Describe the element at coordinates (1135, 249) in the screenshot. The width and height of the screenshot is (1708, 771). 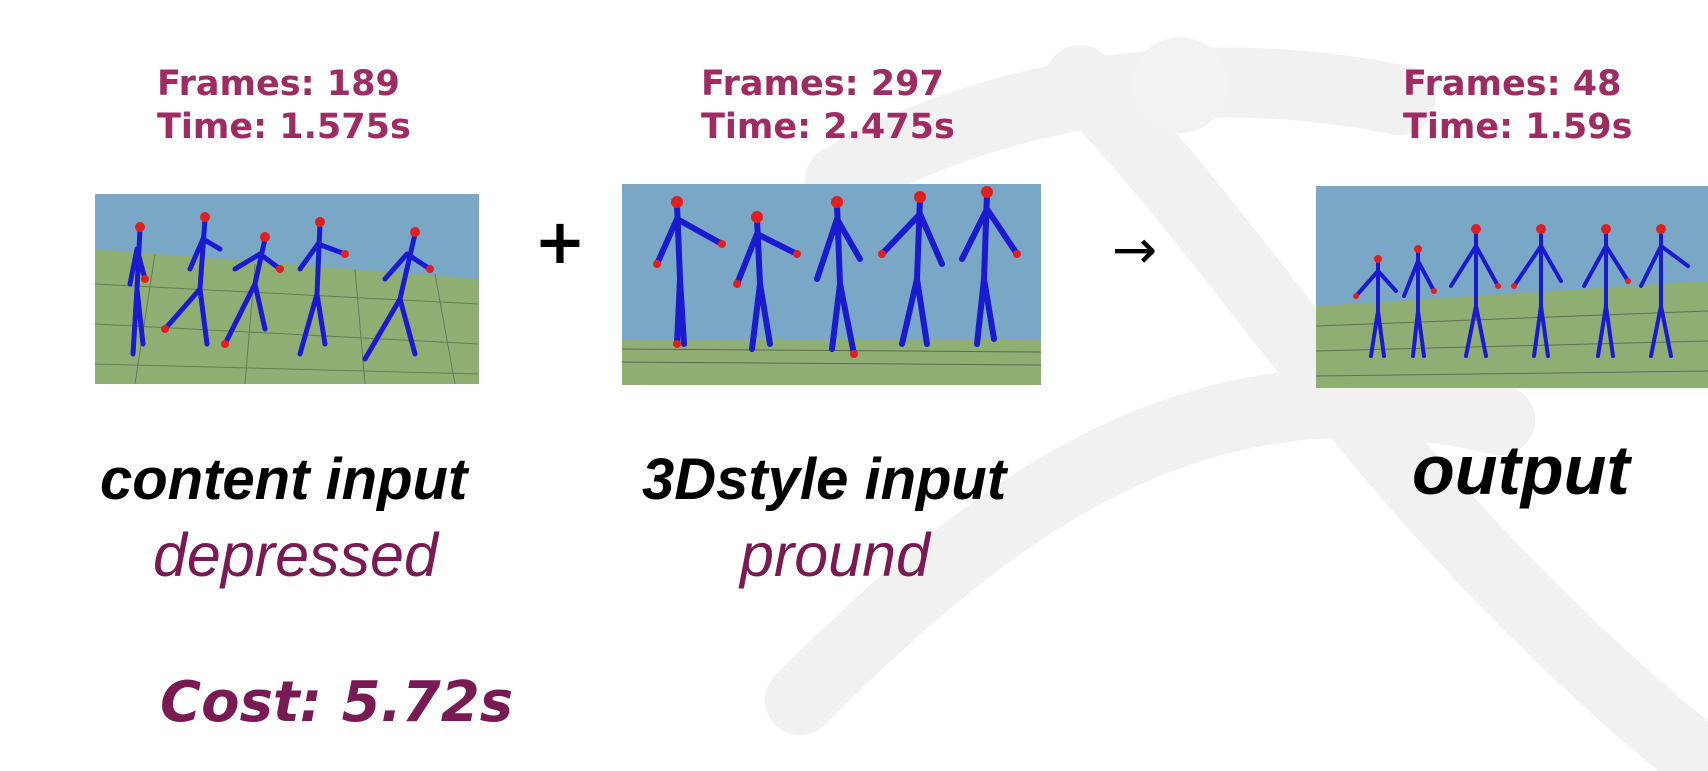
I see `arrow-operator: →` at that location.